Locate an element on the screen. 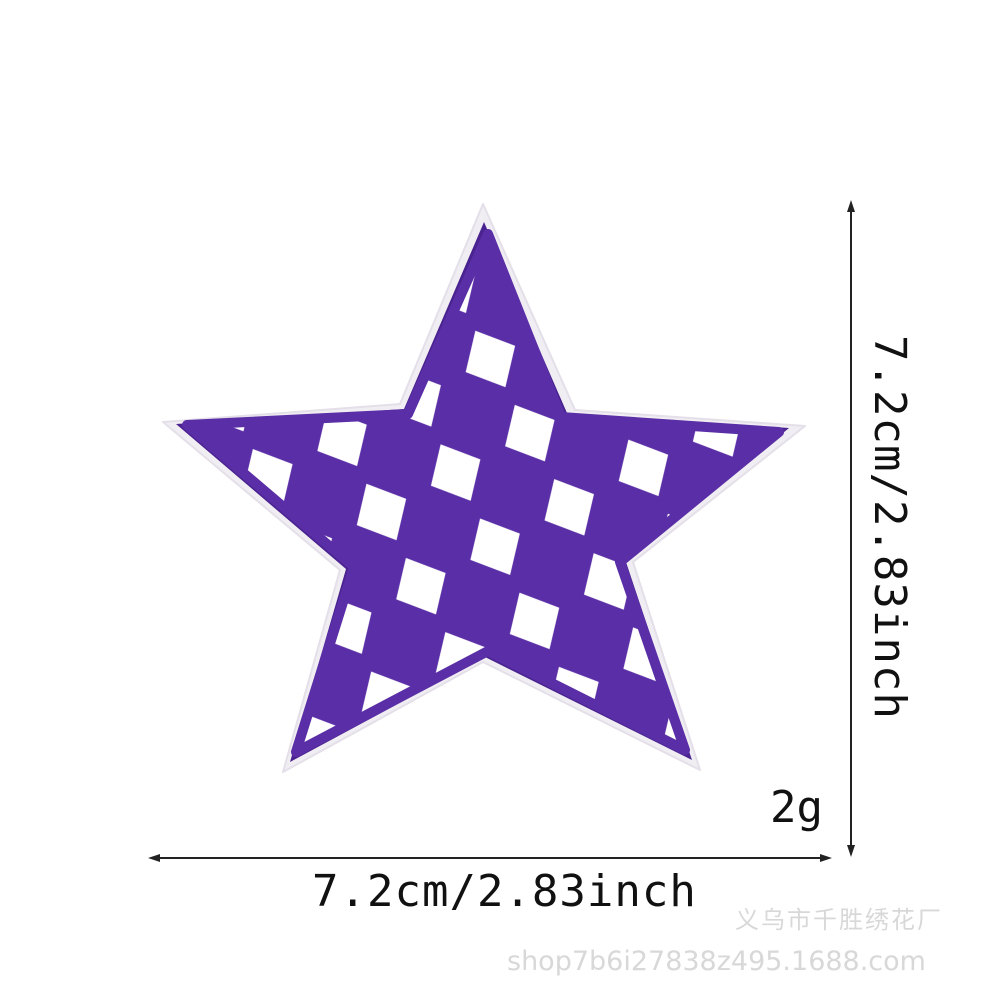 Image resolution: width=1000 pixels, height=1005 pixels. width-arrow is located at coordinates (490, 858).